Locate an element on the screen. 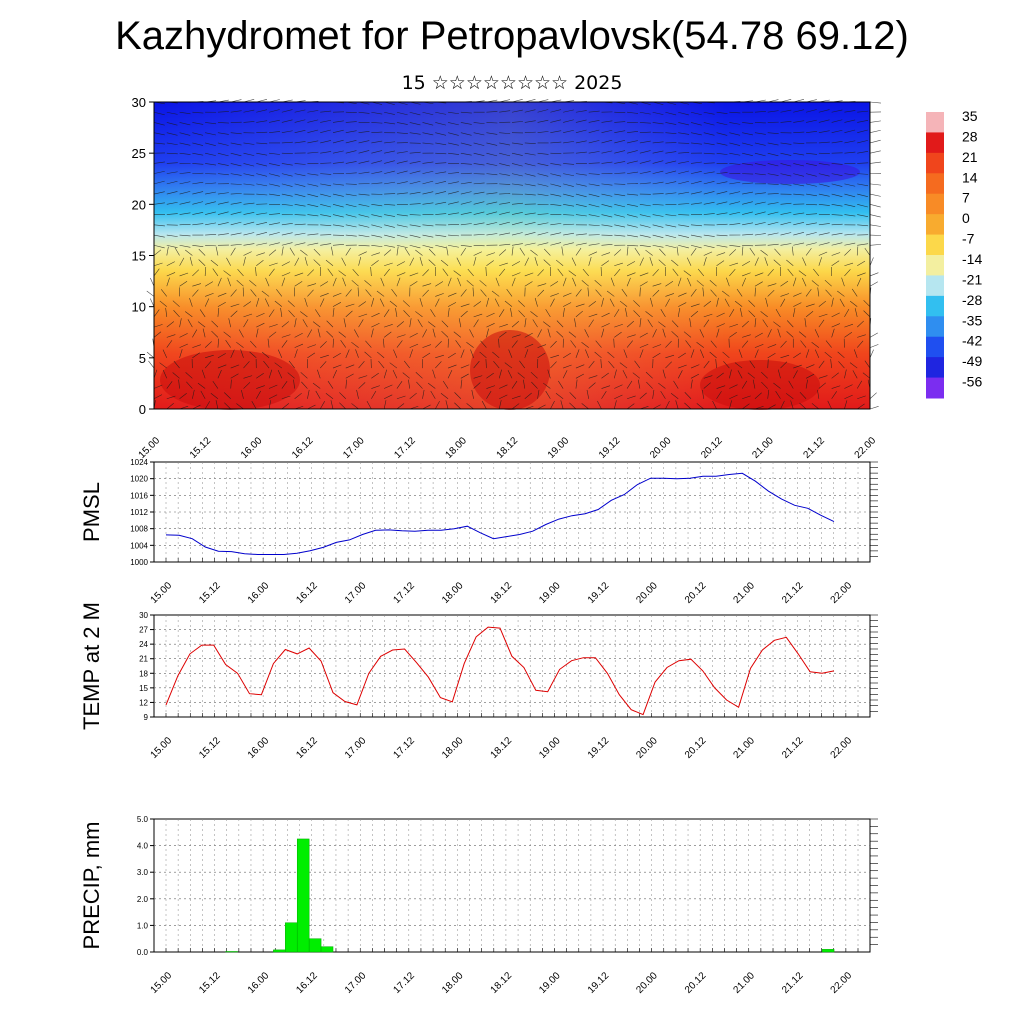 This screenshot has width=1024, height=1024. y-tick-label: 12 is located at coordinates (143, 702).